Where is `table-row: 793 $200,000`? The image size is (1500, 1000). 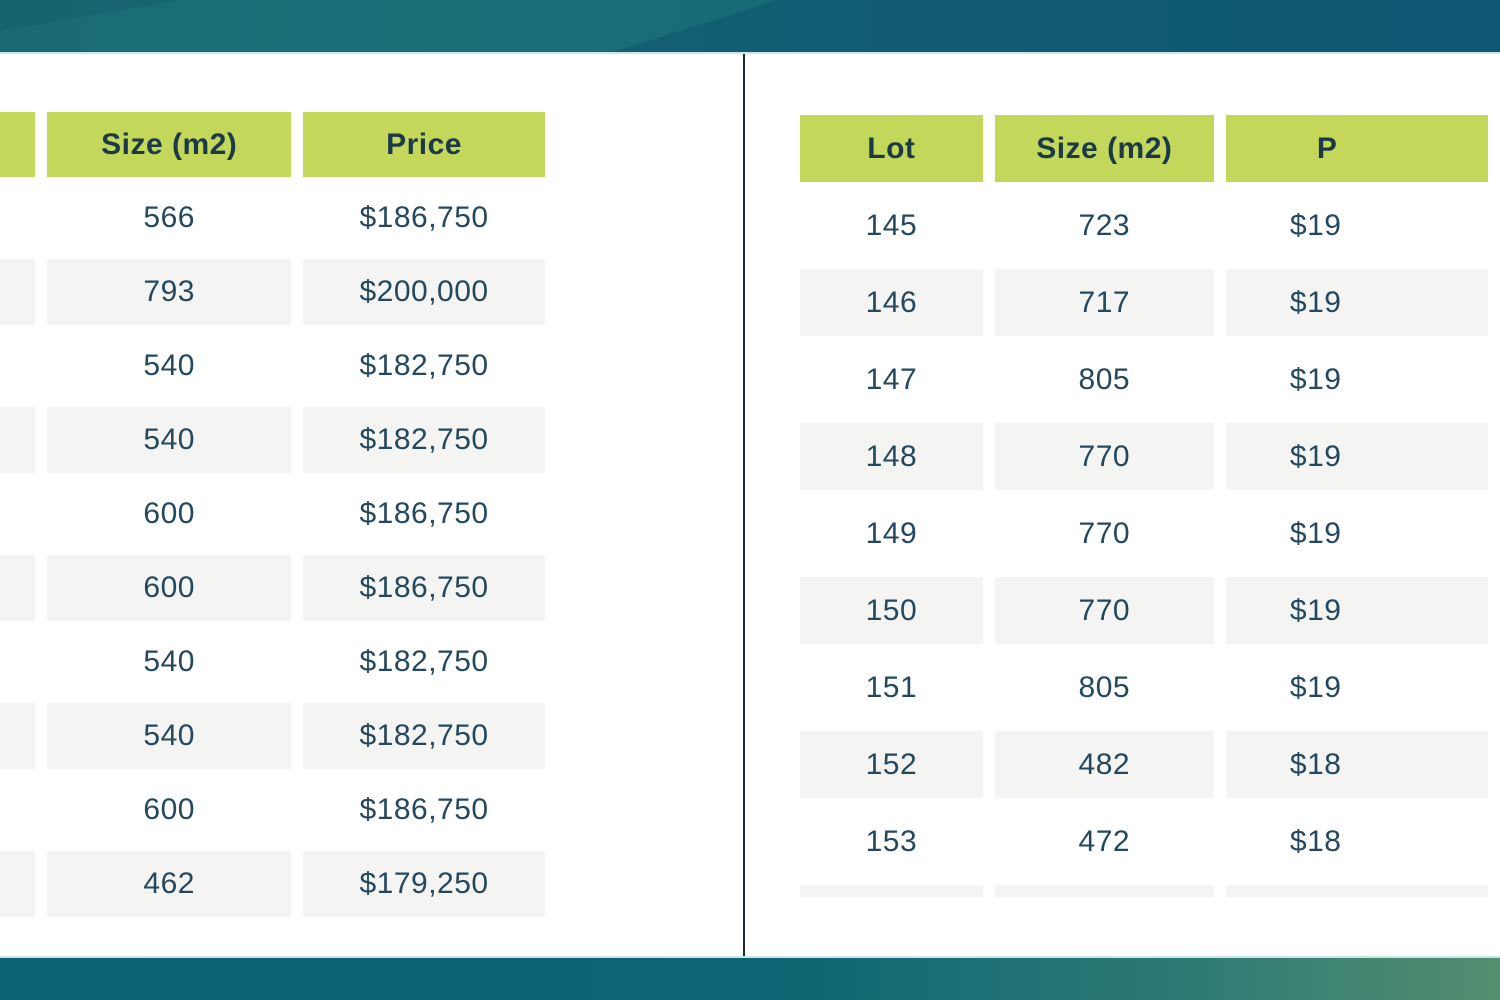 table-row: 793 $200,000 is located at coordinates (272, 292).